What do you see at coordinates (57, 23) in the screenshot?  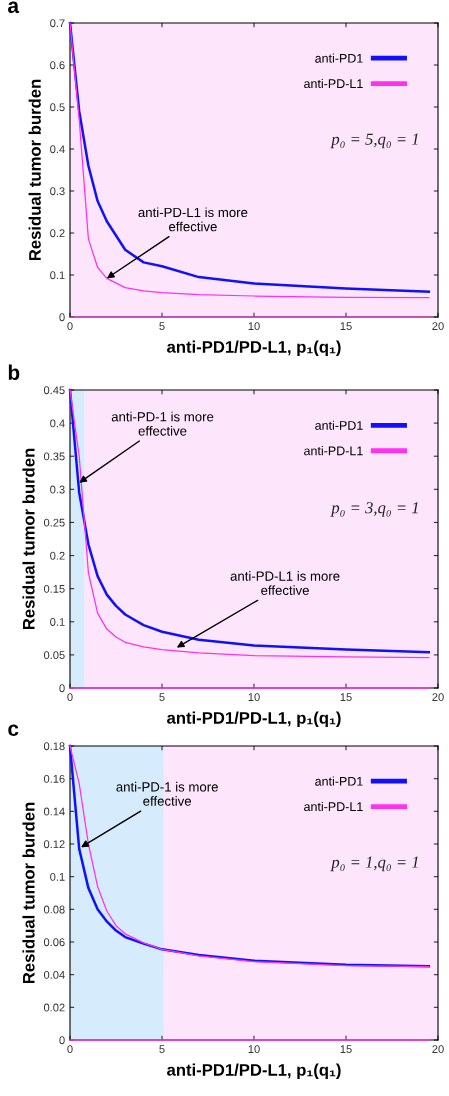 I see `y-tick-label: 0.7` at bounding box center [57, 23].